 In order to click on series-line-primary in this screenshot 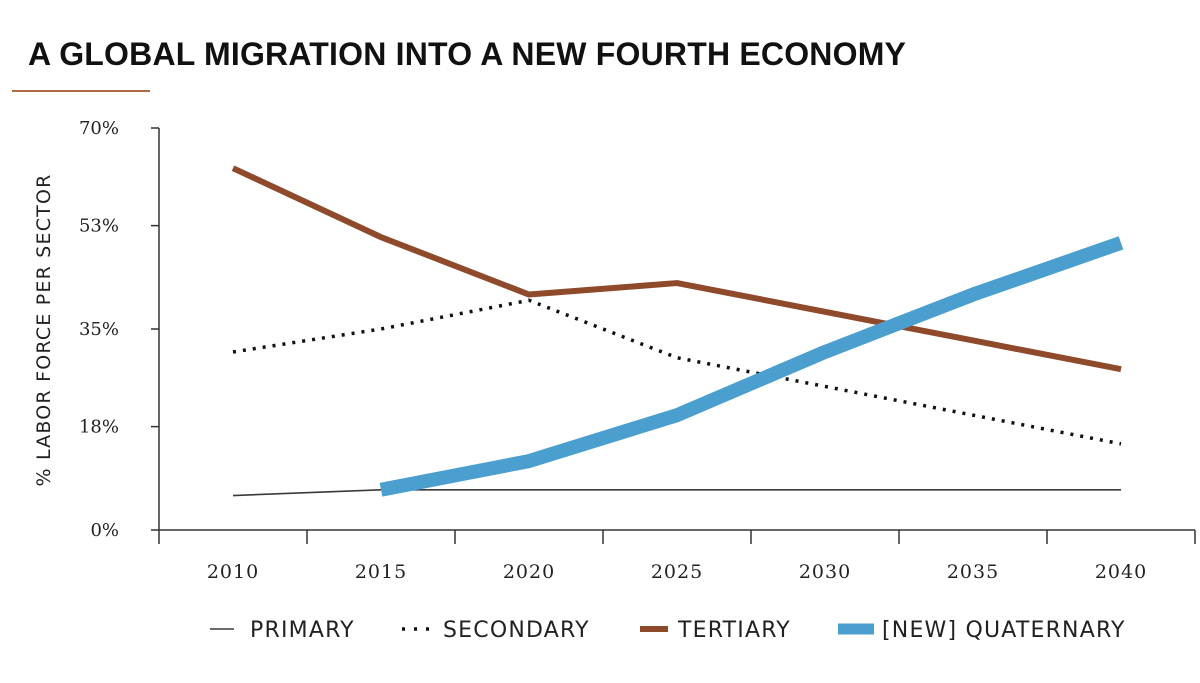, I will do `click(676, 492)`.